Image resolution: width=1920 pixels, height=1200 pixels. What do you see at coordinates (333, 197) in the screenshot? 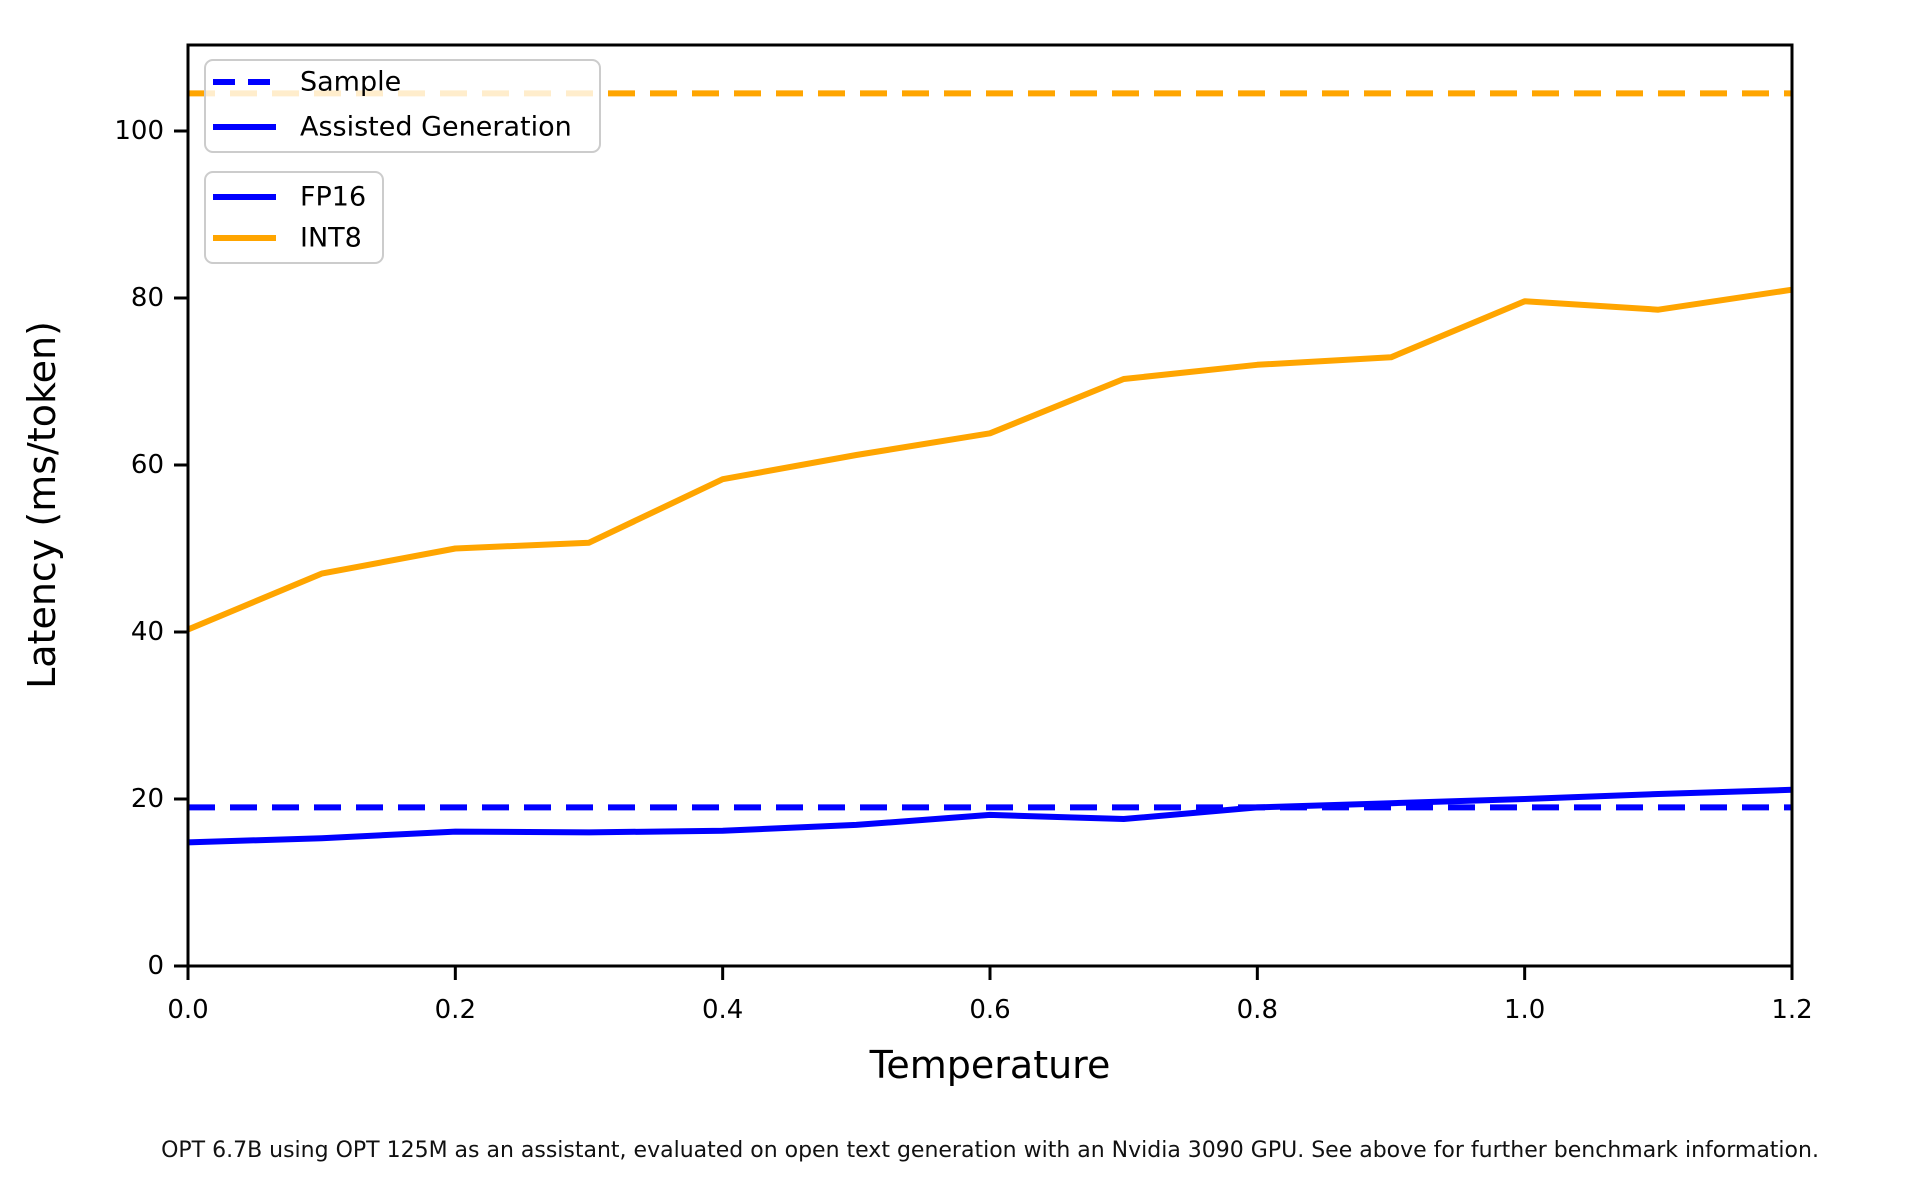
I see `legend-entry-fp16: FP16` at bounding box center [333, 197].